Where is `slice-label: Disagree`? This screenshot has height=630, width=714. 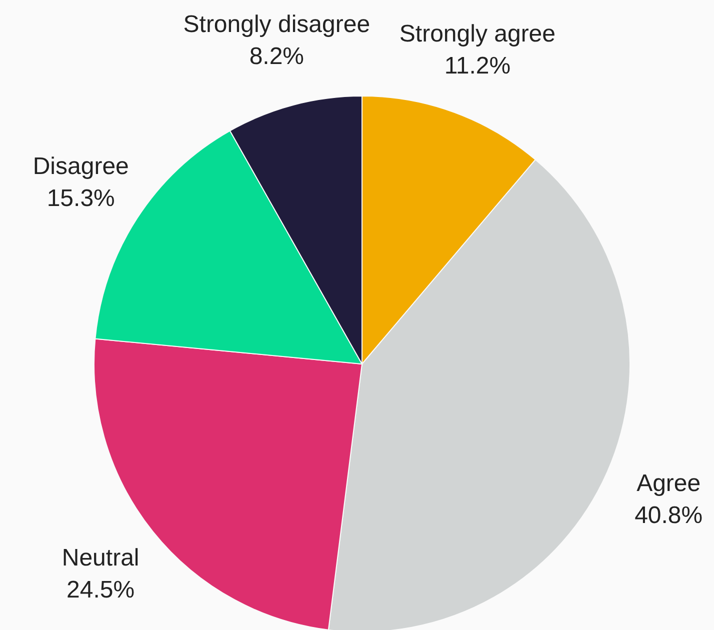 slice-label: Disagree is located at coordinates (80, 166).